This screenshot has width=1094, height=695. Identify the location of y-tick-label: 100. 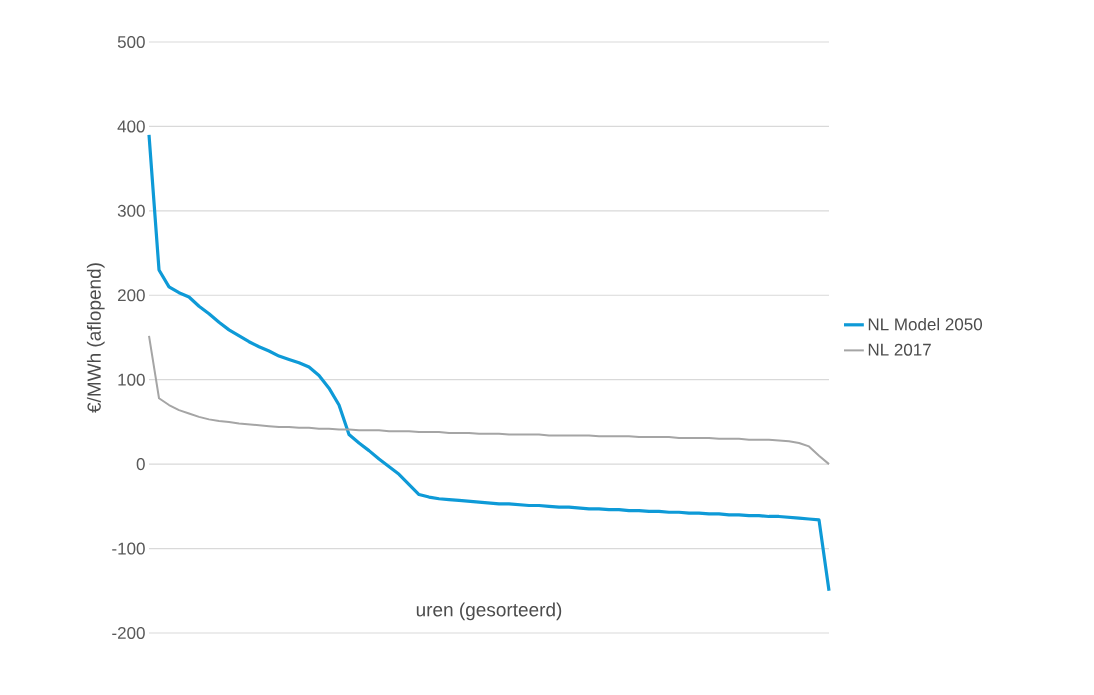
(131, 379).